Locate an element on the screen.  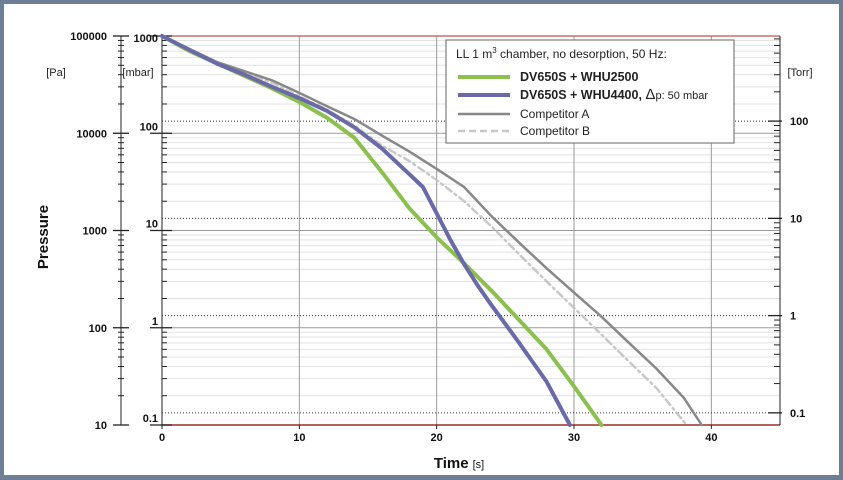
legend-label-series-3: Competitor A is located at coordinates (554, 114).